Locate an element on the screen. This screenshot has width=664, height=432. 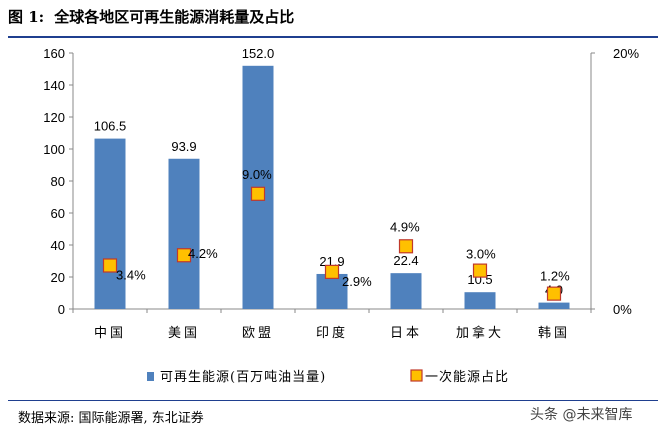
x-category-label: 日本 is located at coordinates (406, 333).